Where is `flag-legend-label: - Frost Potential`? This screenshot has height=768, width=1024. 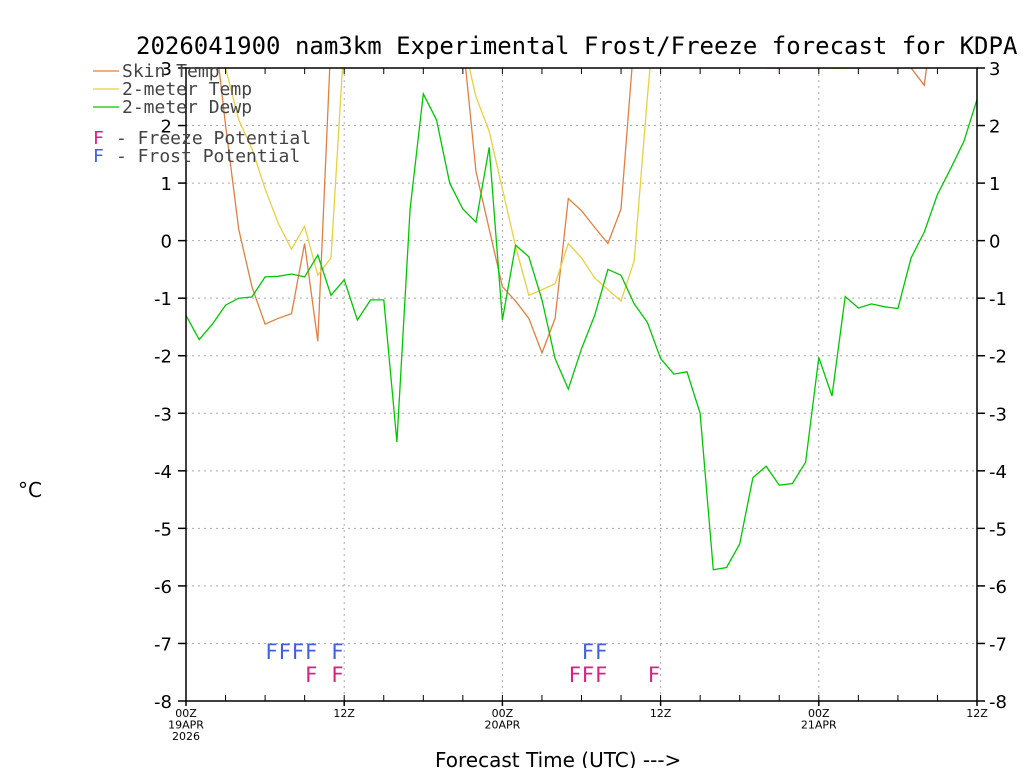 flag-legend-label: - Frost Potential is located at coordinates (208, 156).